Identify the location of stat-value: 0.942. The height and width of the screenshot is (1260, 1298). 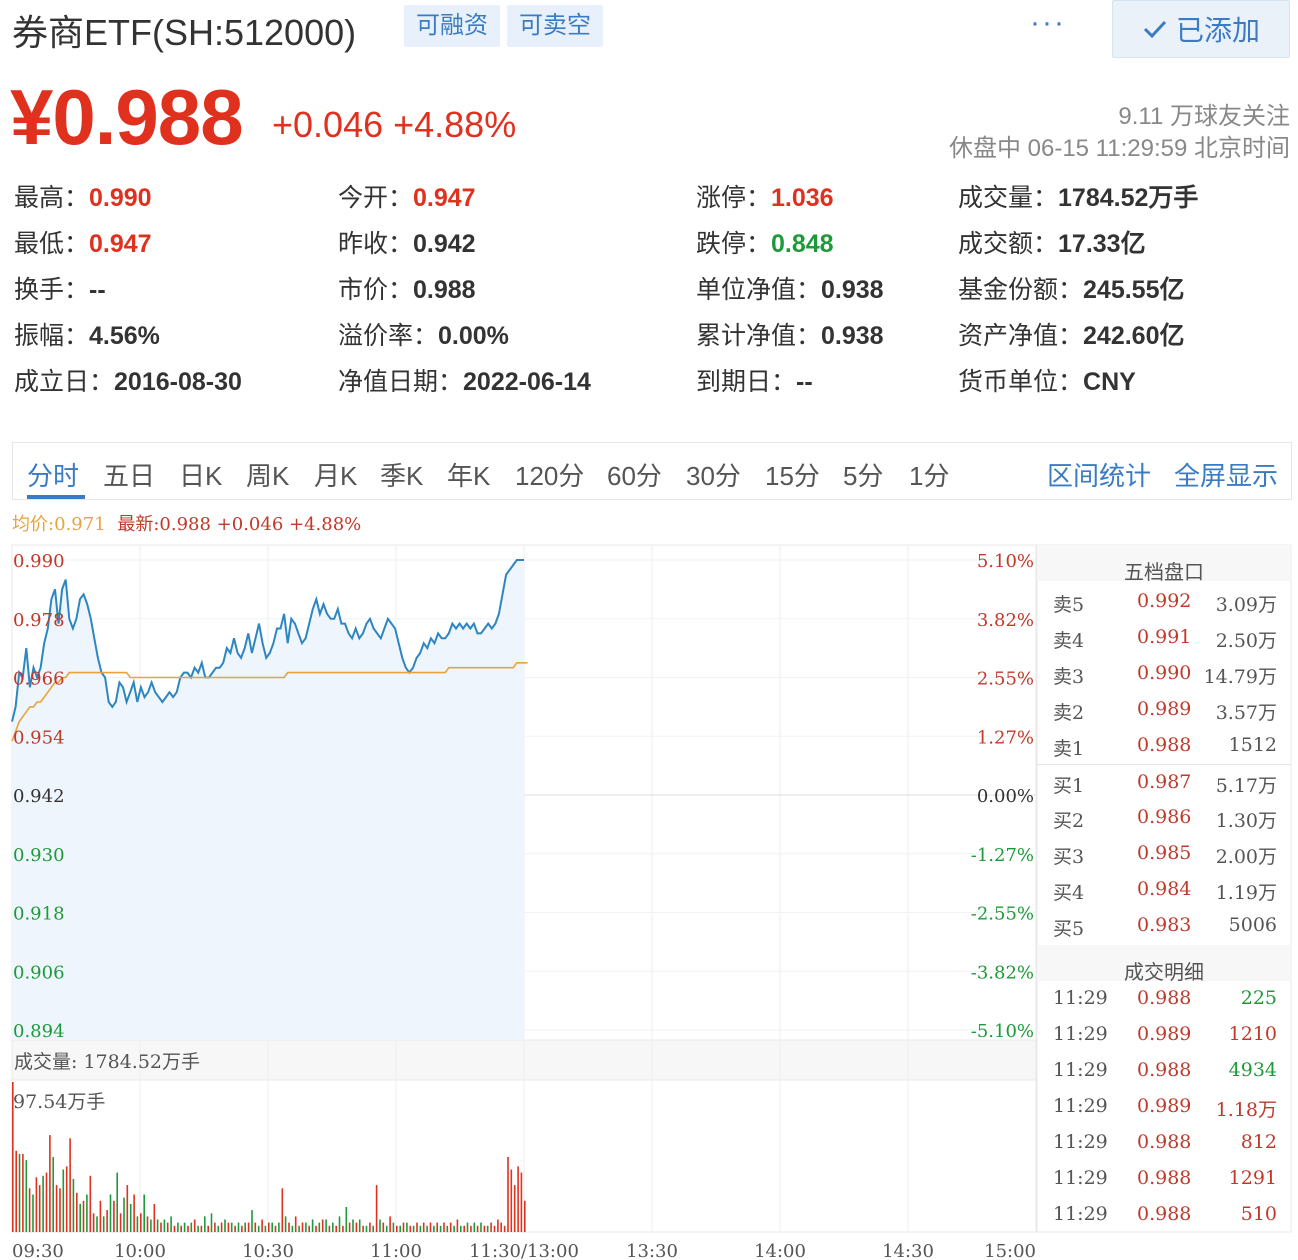
(444, 244).